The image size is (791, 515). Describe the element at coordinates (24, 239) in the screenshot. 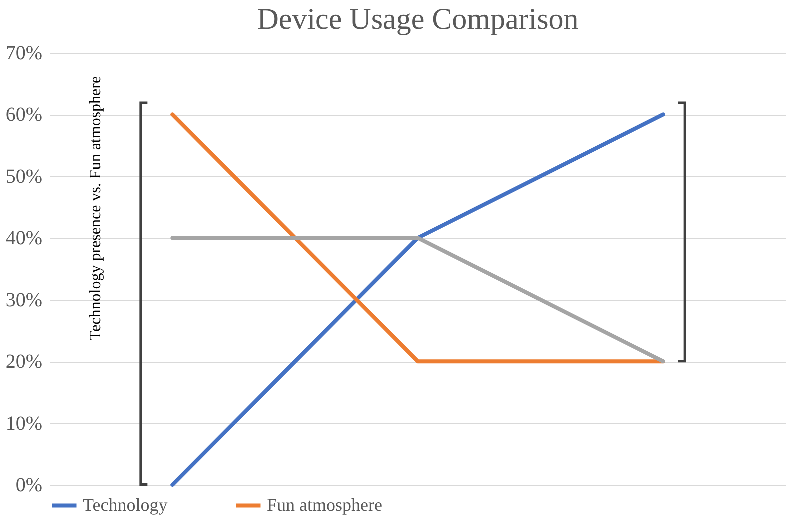

I see `y-tick-label: 40%` at that location.